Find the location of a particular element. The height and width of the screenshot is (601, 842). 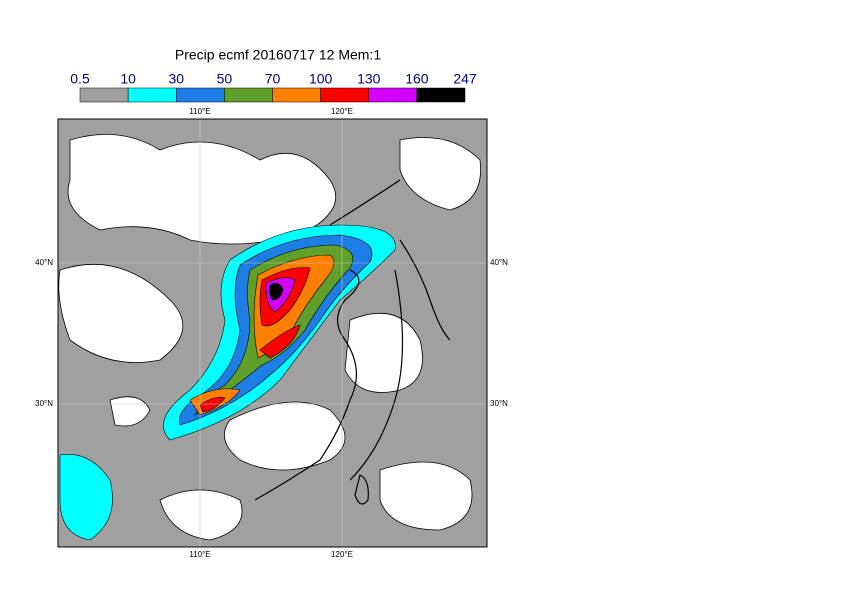

colorbar-label: 10 is located at coordinates (128, 79).